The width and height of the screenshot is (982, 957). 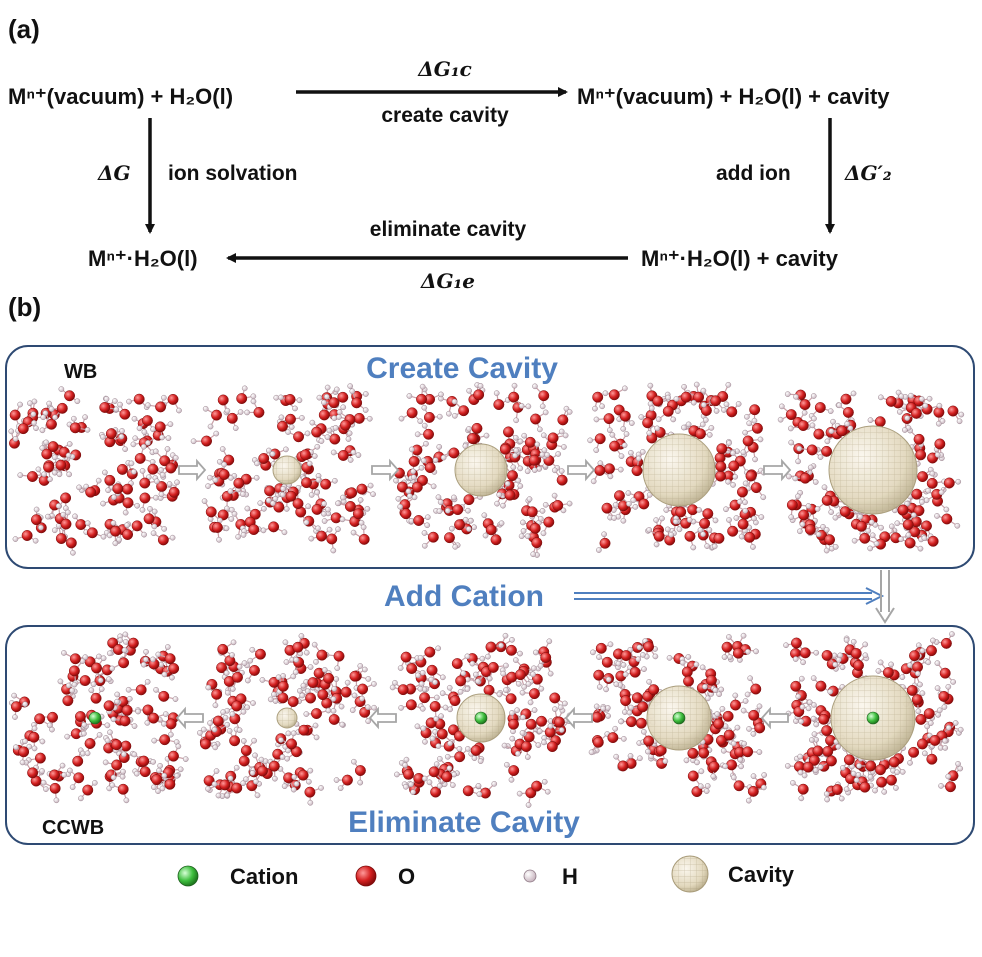 I want to click on down-arrow-shaft, so click(x=885, y=591).